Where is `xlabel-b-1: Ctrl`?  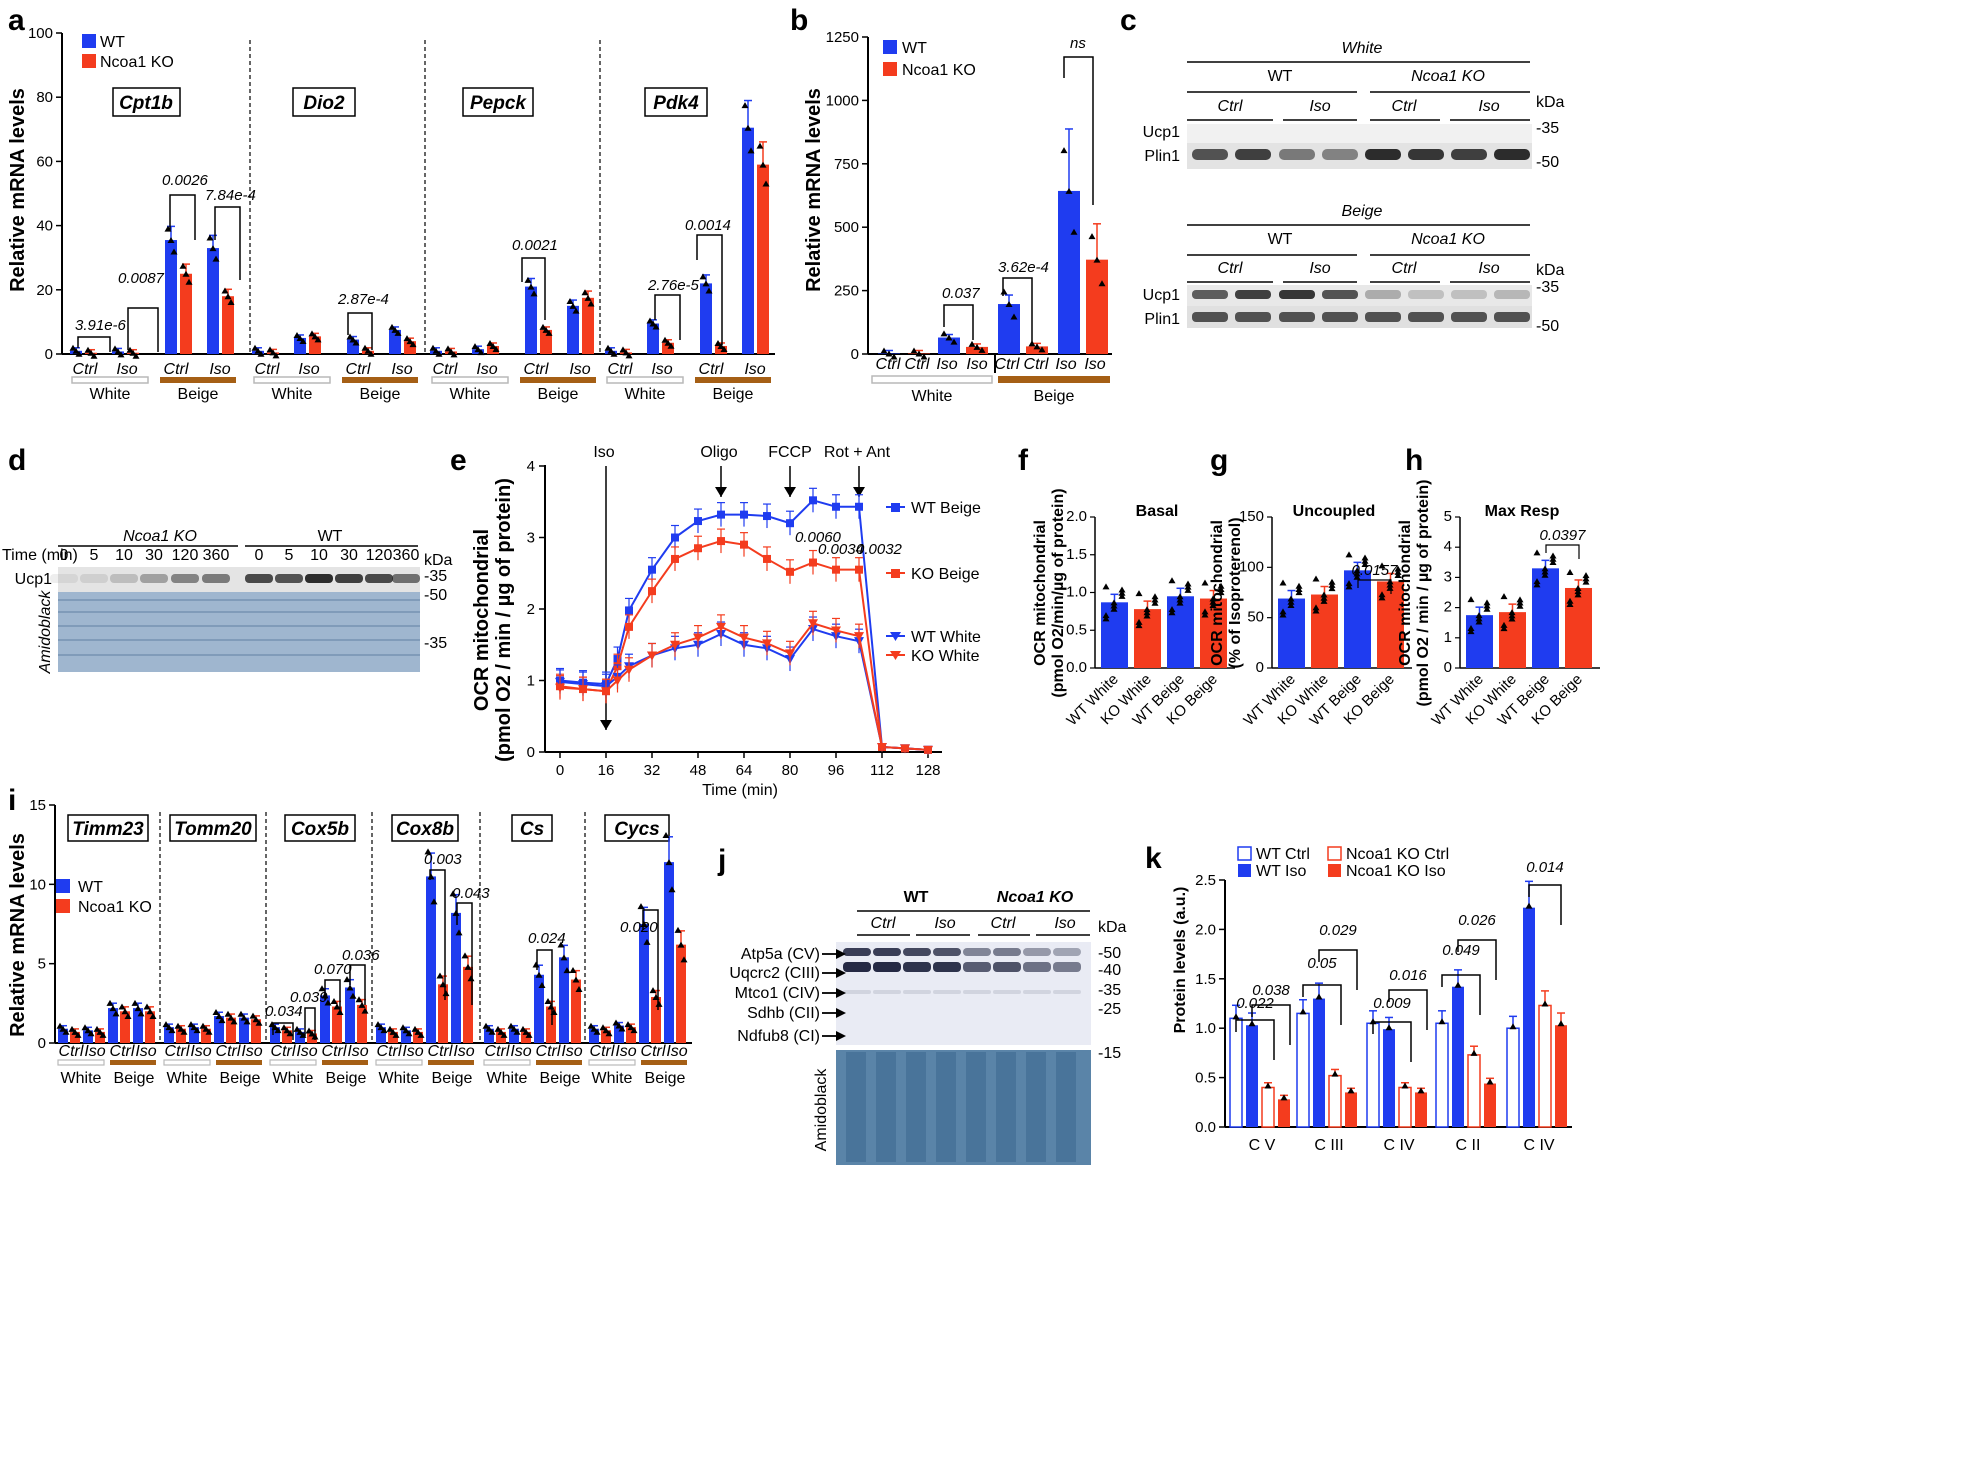
xlabel-b-1: Ctrl is located at coordinates (917, 364).